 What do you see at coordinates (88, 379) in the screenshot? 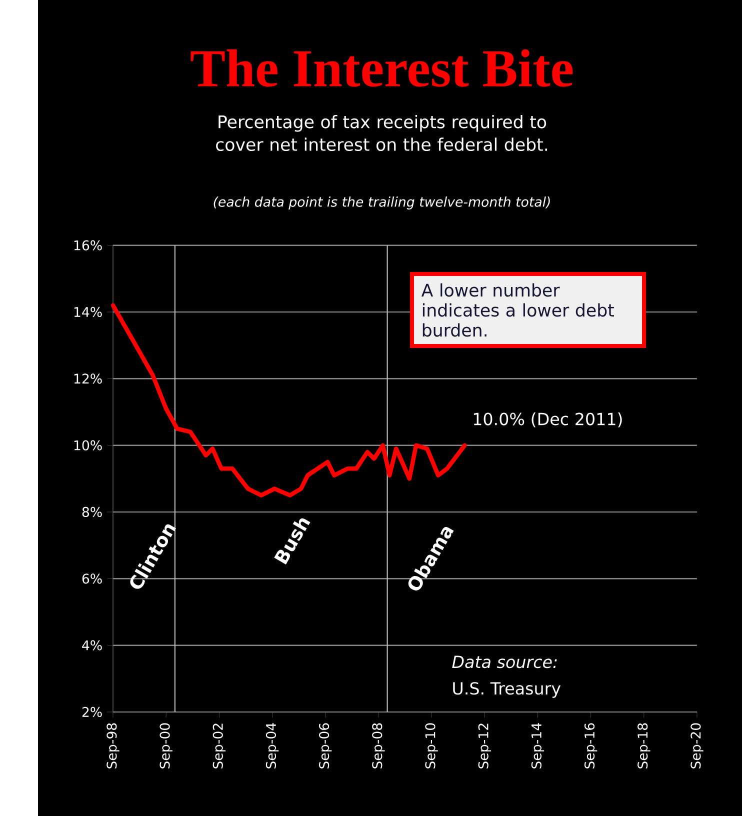
I see `y-tick-label: 12%` at bounding box center [88, 379].